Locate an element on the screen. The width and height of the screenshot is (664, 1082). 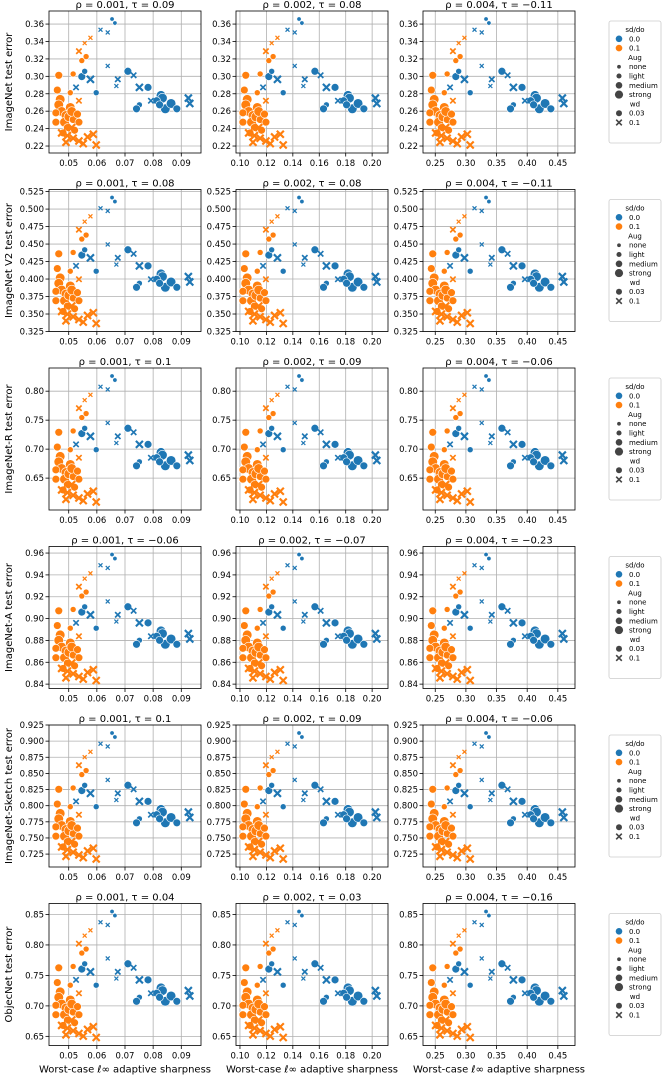
y-tick-label: 0.90 is located at coordinates (34, 620).